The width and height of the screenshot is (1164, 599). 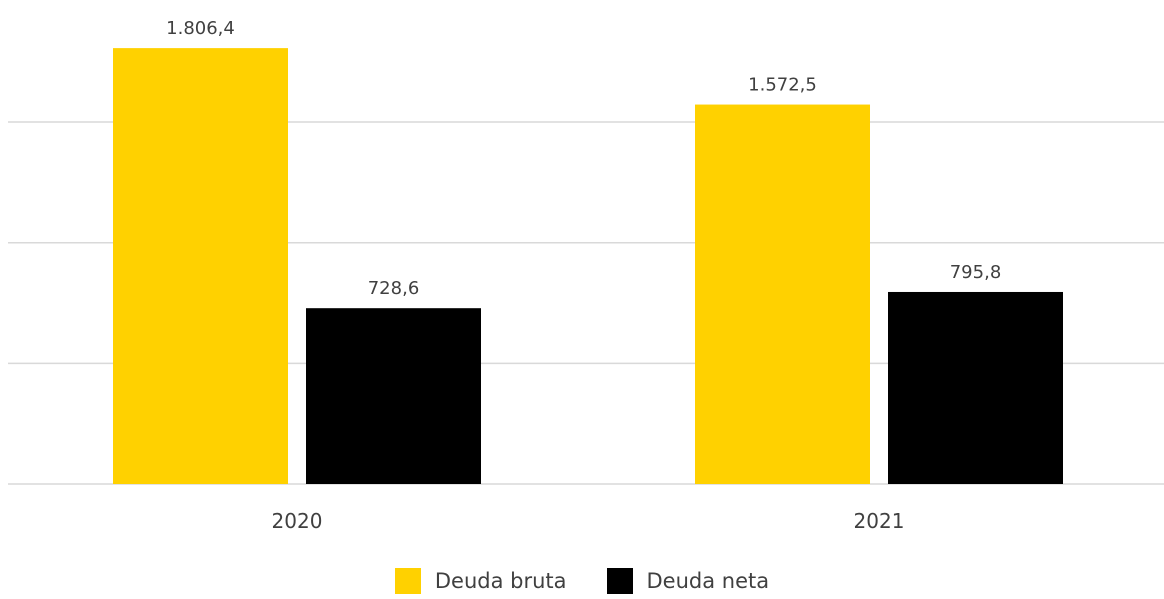 I want to click on legend-swatch-deuda-neta, so click(x=619, y=581).